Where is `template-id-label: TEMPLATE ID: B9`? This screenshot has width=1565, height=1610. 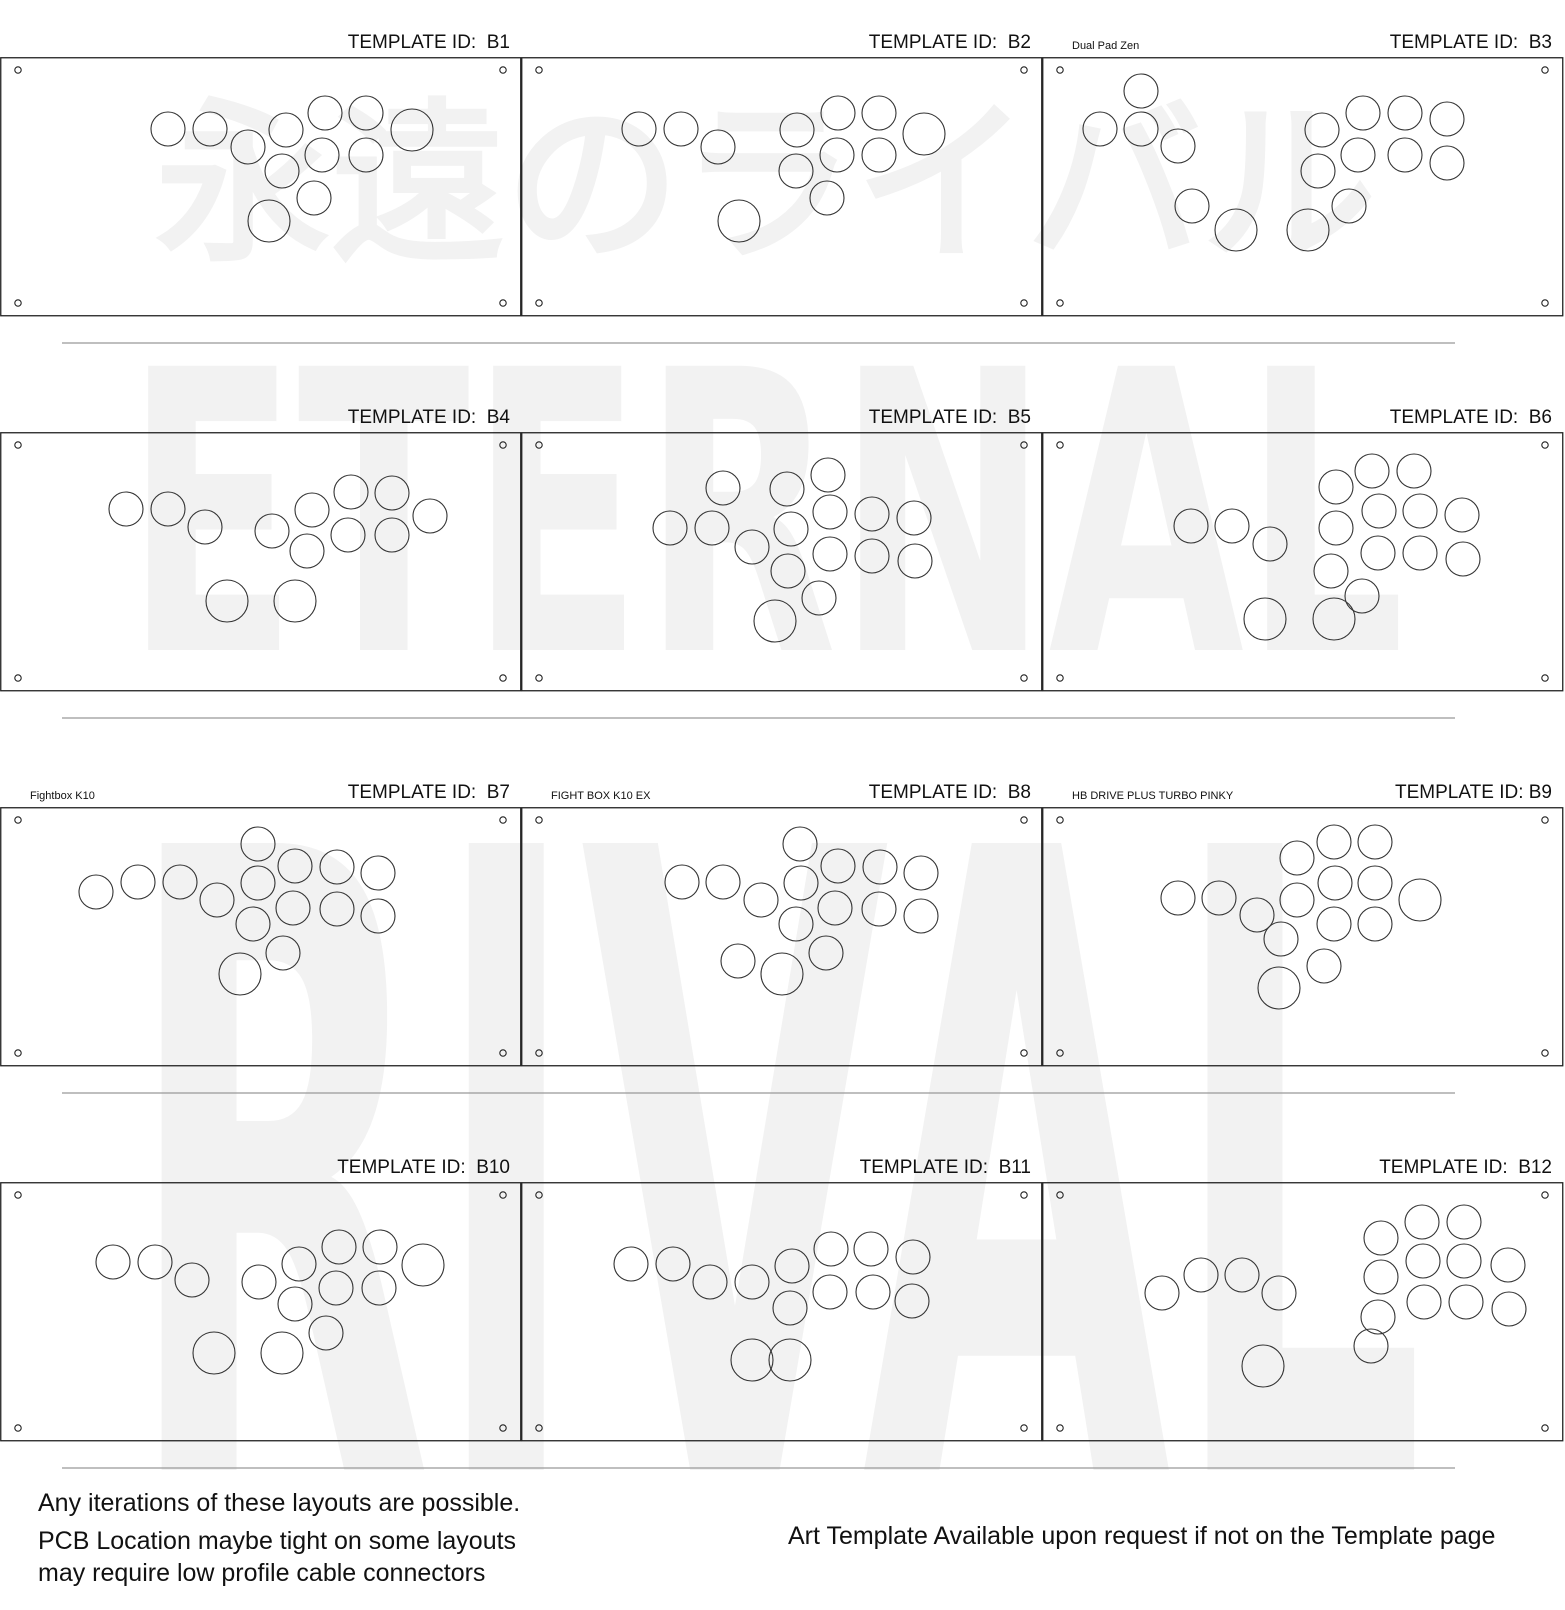
template-id-label: TEMPLATE ID: B9 is located at coordinates (1473, 792).